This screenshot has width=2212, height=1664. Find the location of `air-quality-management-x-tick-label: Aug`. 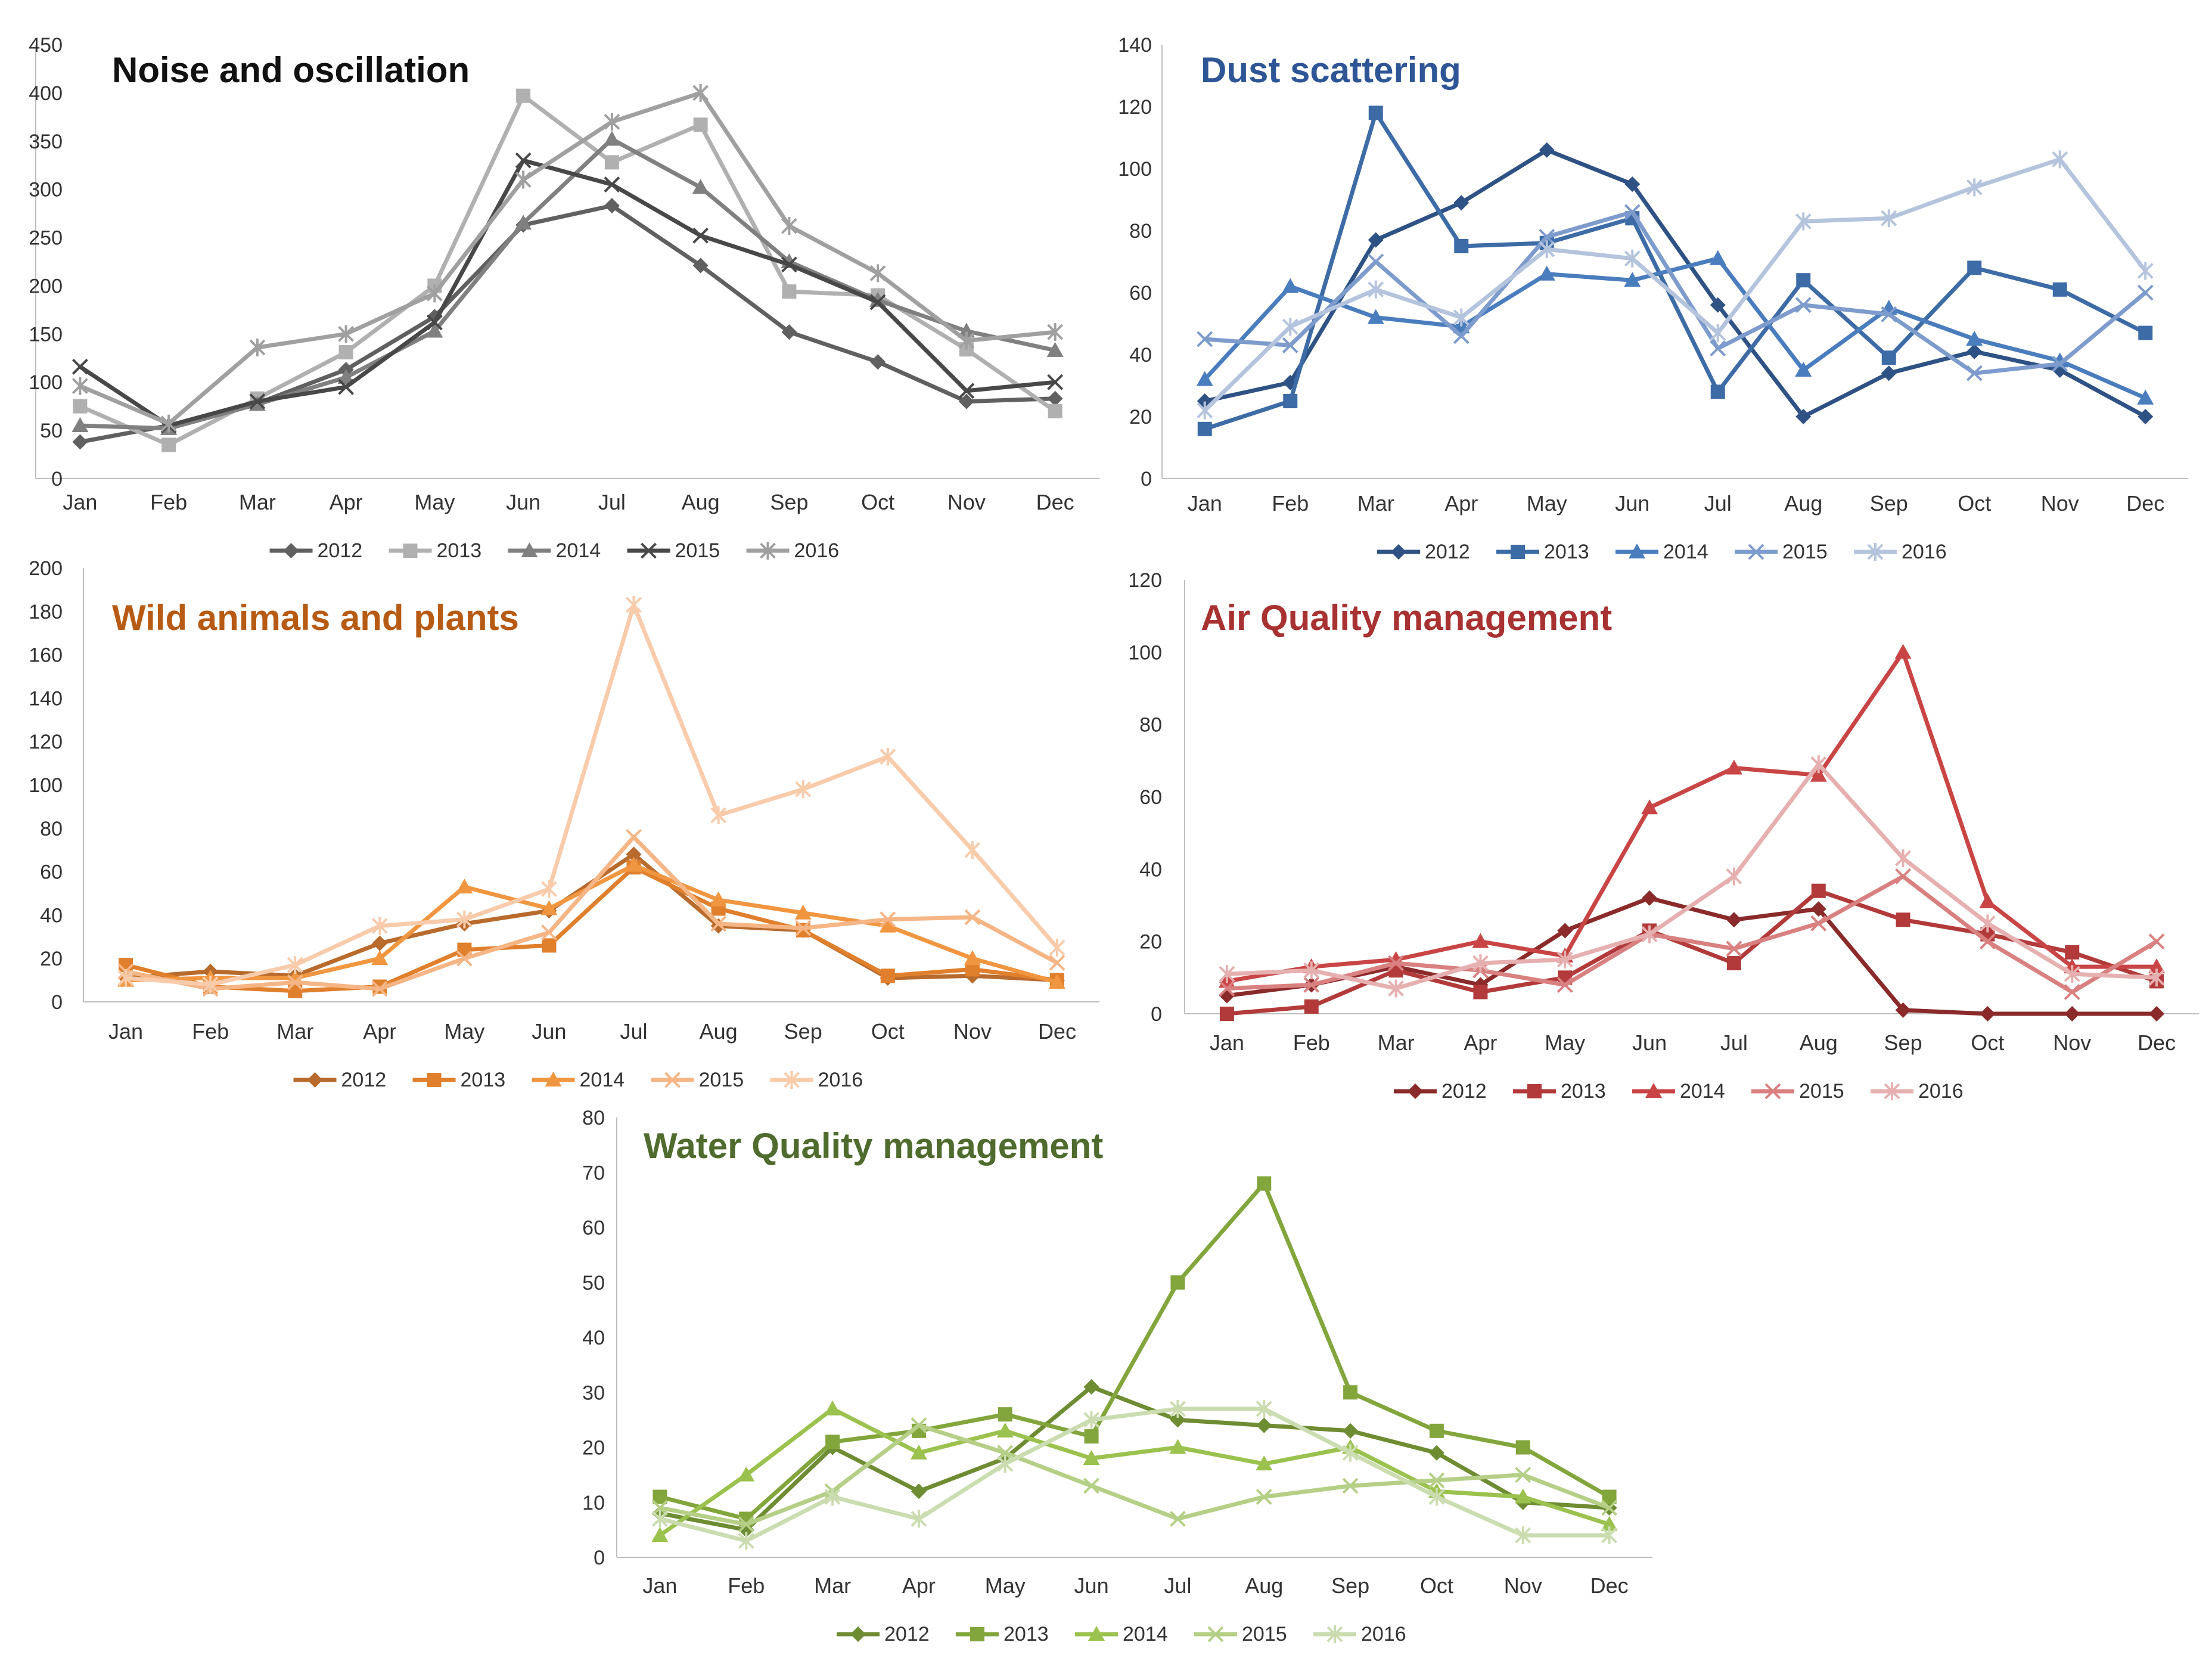

air-quality-management-x-tick-label: Aug is located at coordinates (1819, 1043).